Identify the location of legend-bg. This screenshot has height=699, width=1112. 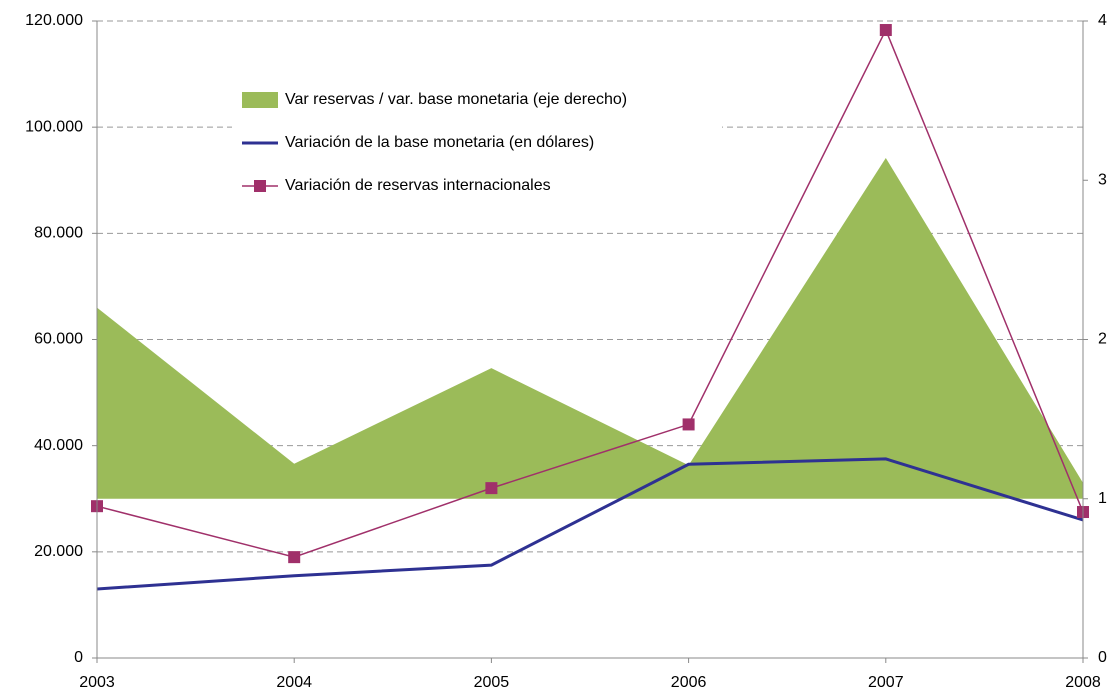
(477, 142).